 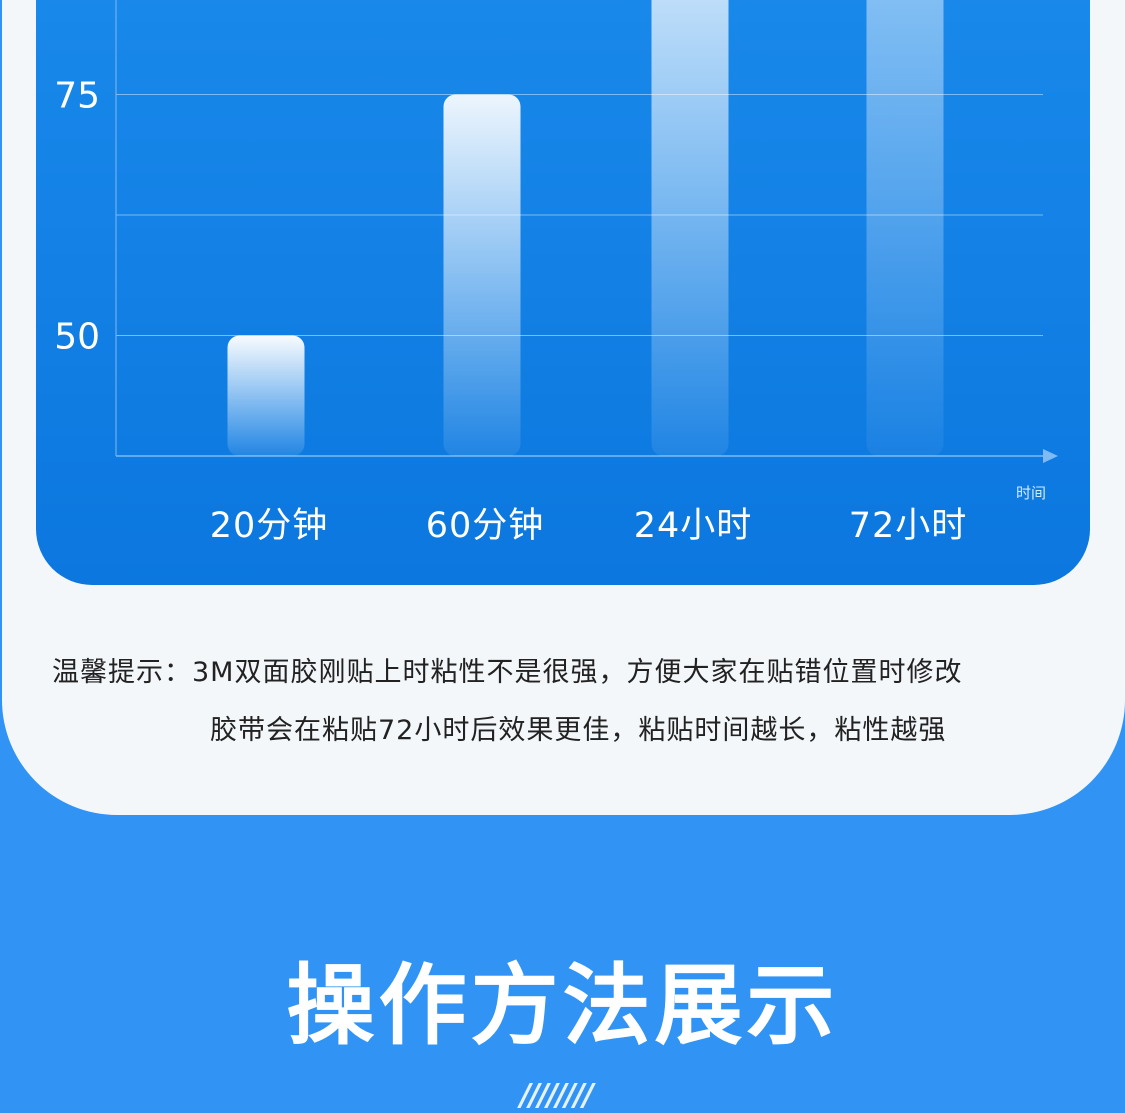 What do you see at coordinates (1050, 456) in the screenshot?
I see `x-axis-arrow-icon` at bounding box center [1050, 456].